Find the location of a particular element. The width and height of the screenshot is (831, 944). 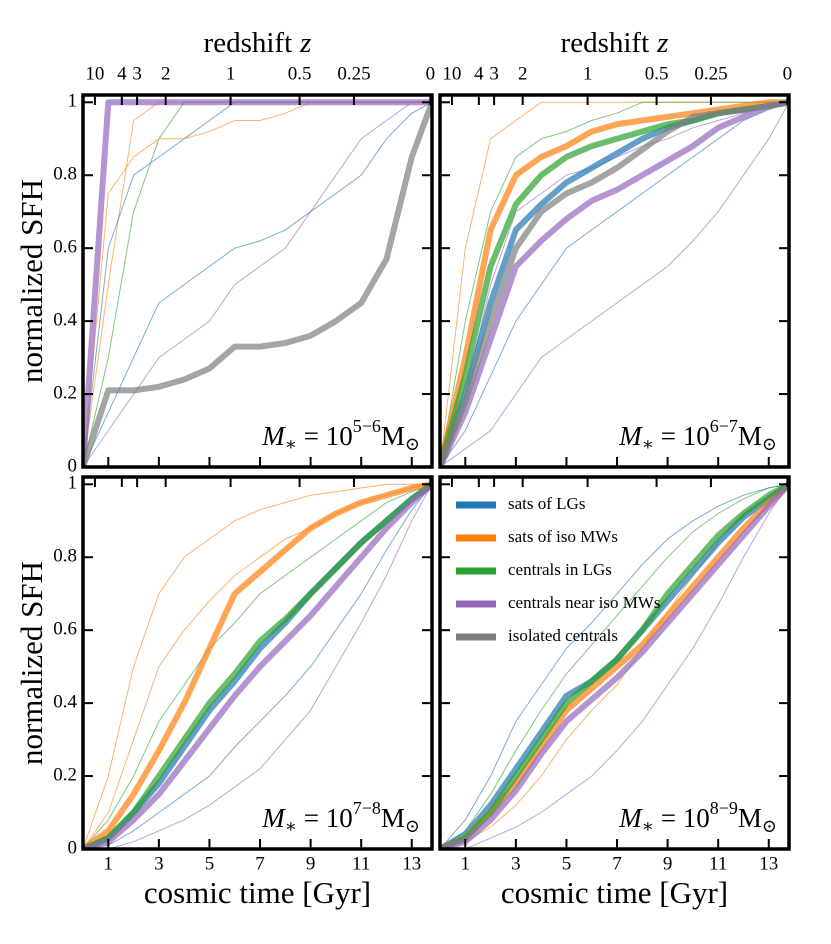

mass-annotation: M∗ = 107−8M⊙ is located at coordinates (340, 817).